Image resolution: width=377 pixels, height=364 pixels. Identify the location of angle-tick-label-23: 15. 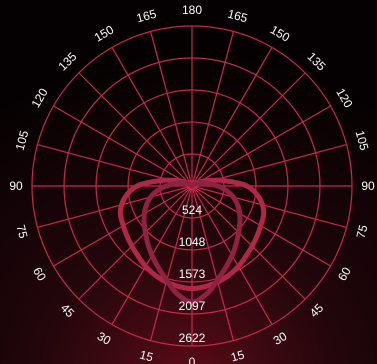
(146, 356).